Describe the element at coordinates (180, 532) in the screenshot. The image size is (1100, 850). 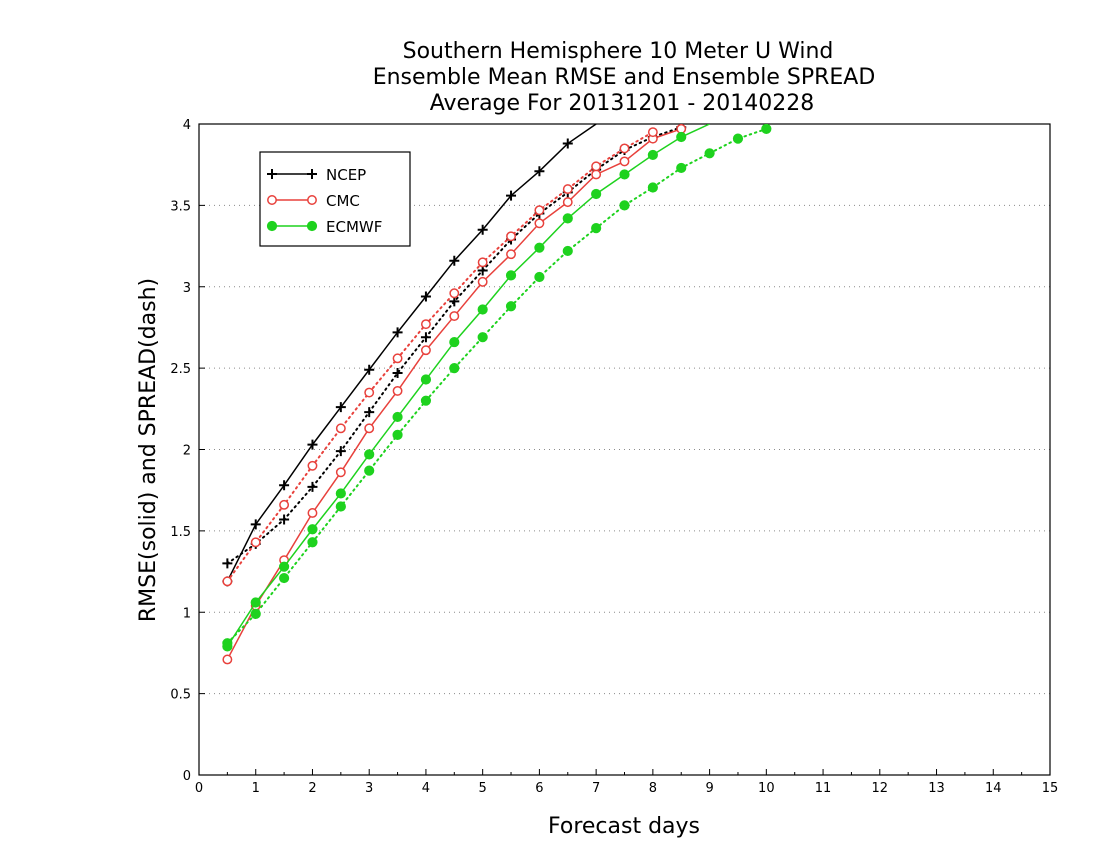
I see `y-tick-label-3: 1.5` at that location.